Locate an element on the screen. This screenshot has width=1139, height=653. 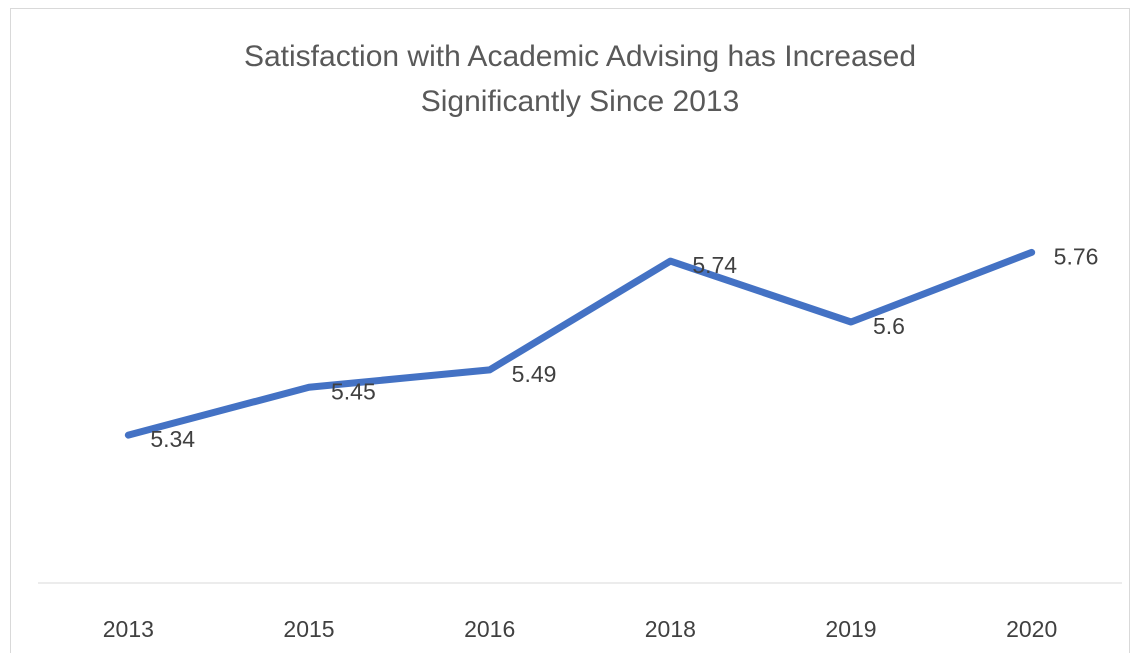
x-tick-label: 2015 is located at coordinates (308, 629).